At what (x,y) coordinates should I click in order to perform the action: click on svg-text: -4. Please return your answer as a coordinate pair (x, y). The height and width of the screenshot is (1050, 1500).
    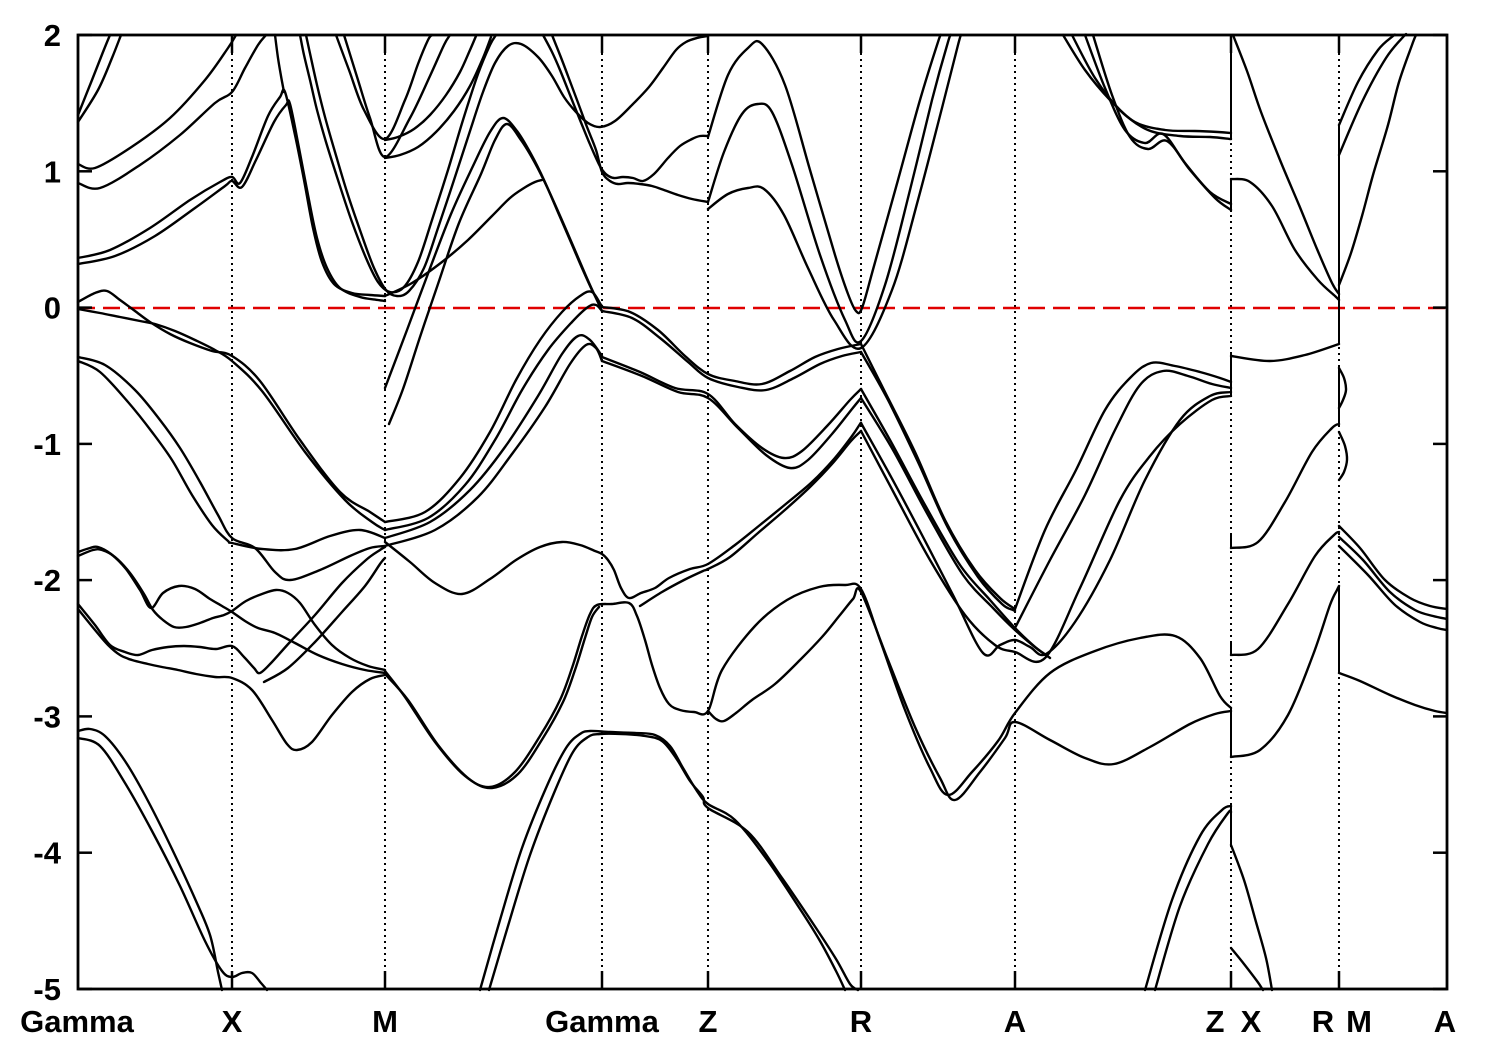
    Looking at the image, I should click on (47, 853).